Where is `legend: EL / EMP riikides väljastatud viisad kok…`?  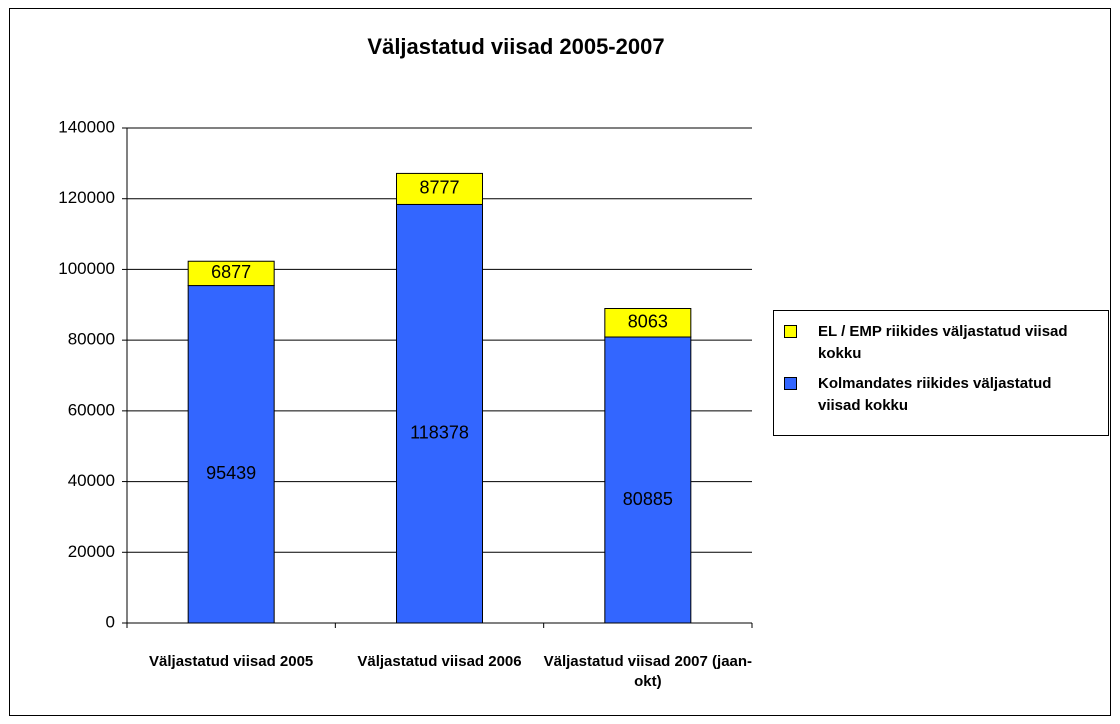
legend: EL / EMP riikides väljastatud viisad kok… is located at coordinates (941, 373).